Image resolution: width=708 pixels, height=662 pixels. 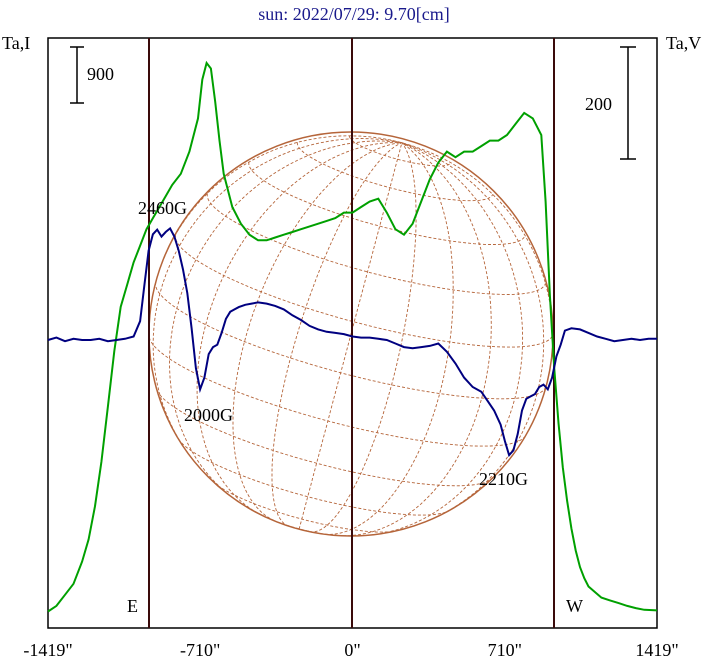 What do you see at coordinates (598, 104) in the screenshot?
I see `right-scale-label: 200` at bounding box center [598, 104].